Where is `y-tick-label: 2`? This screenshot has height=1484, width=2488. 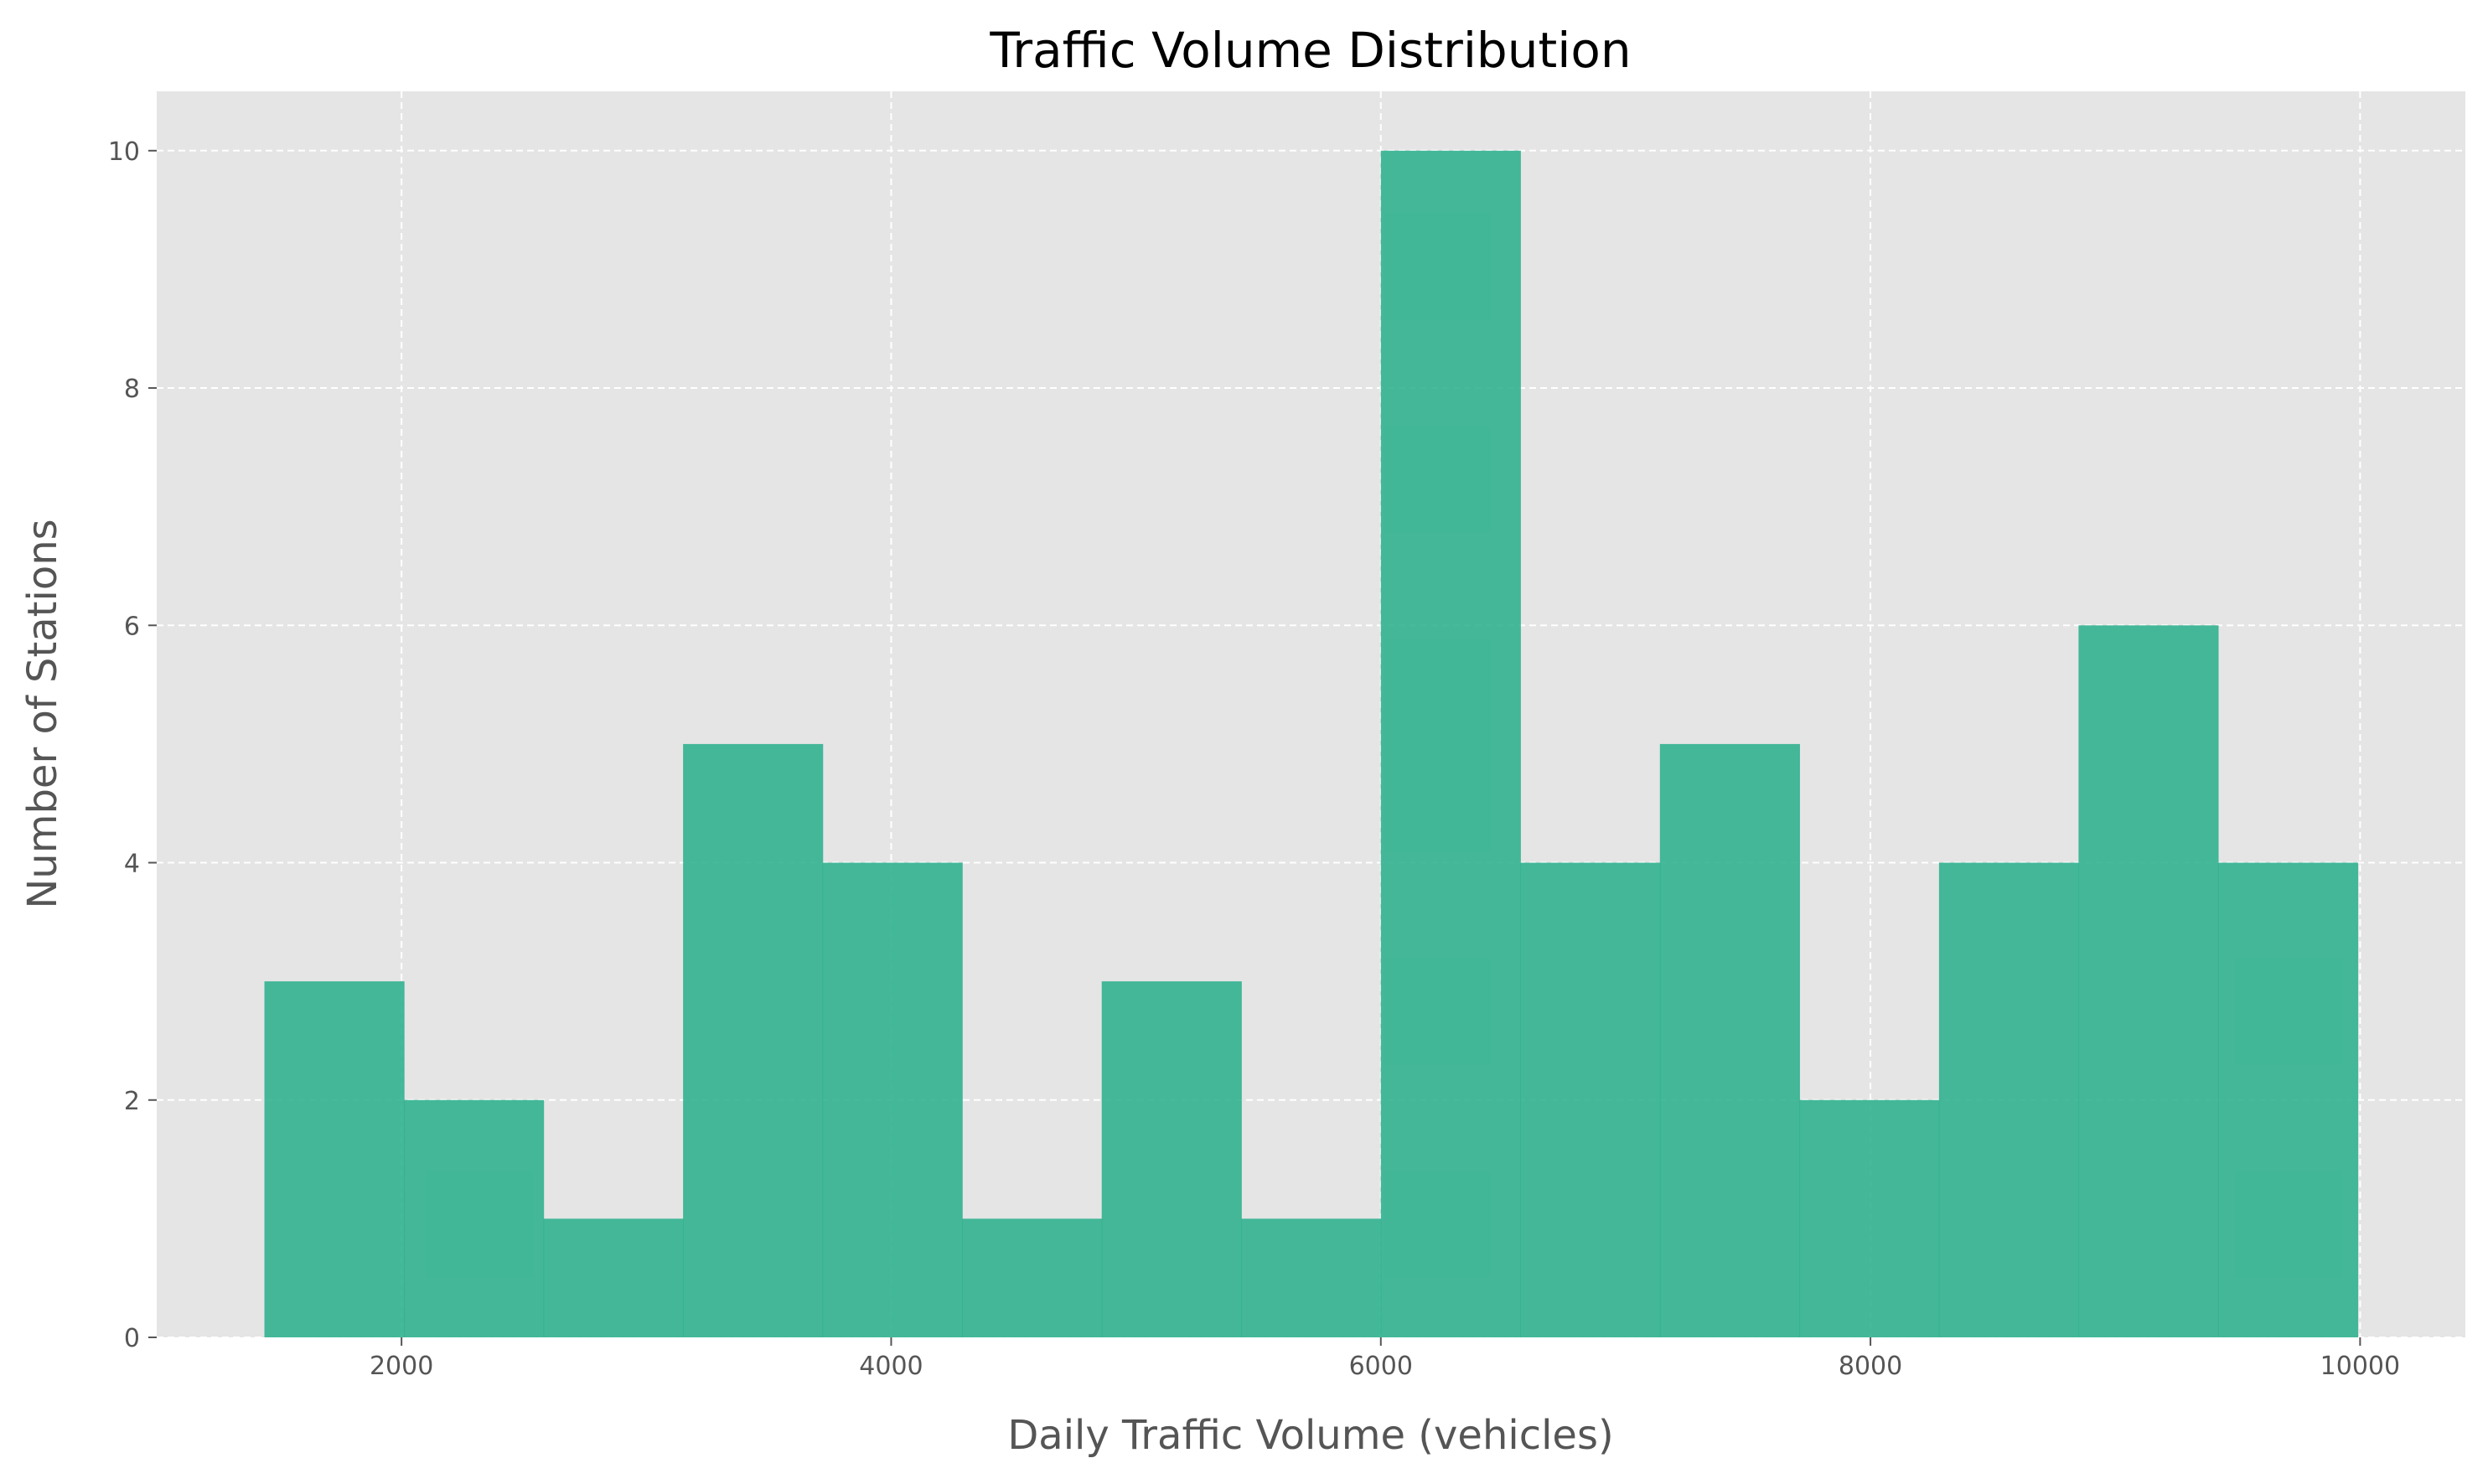 y-tick-label: 2 is located at coordinates (132, 1101).